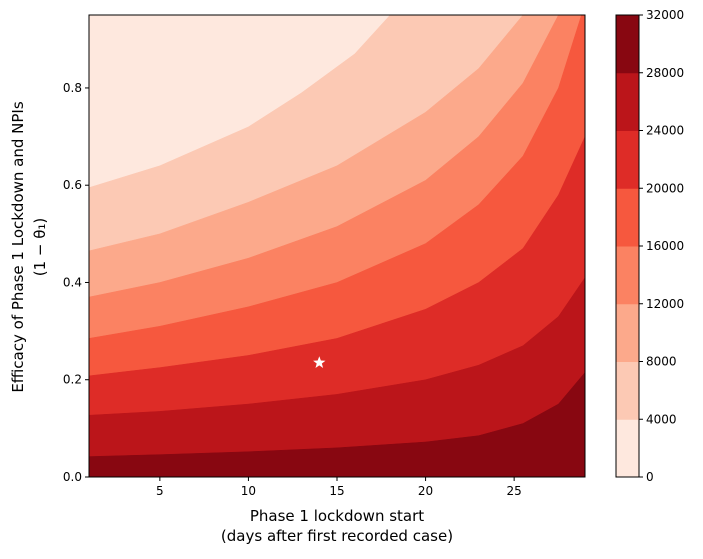  Describe the element at coordinates (248, 491) in the screenshot. I see `x-tick-label: 10` at that location.